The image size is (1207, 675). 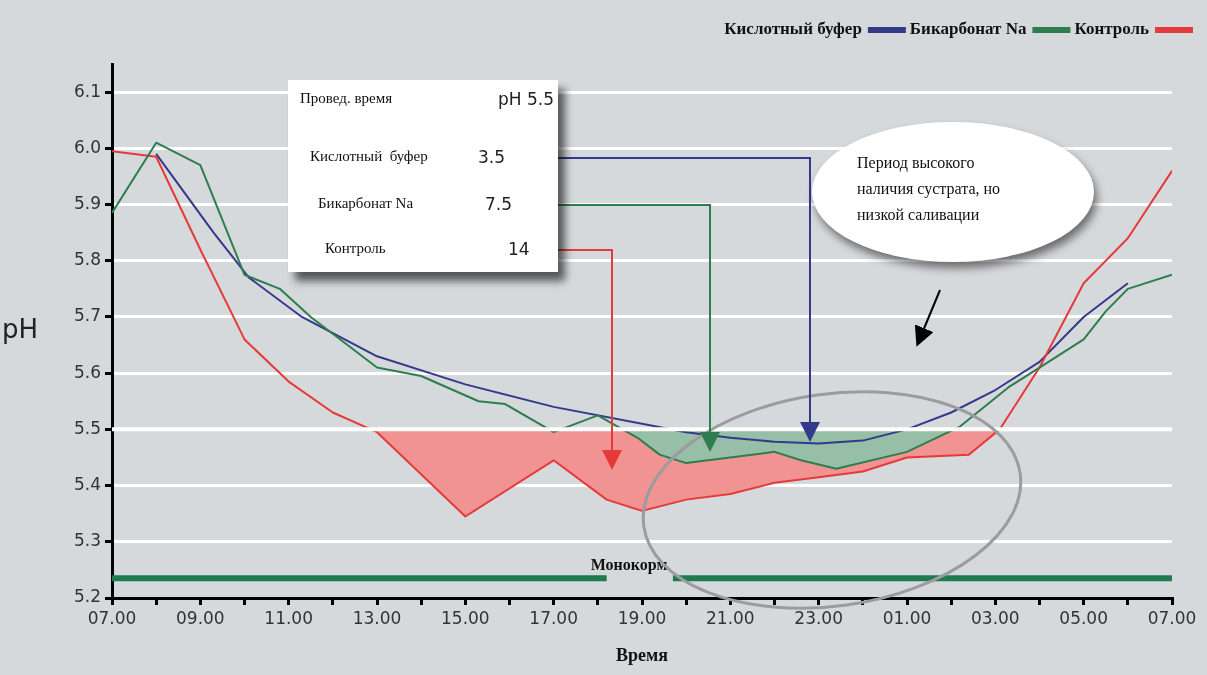 I want to click on annotation: Бикарбонат Na, so click(x=366, y=203).